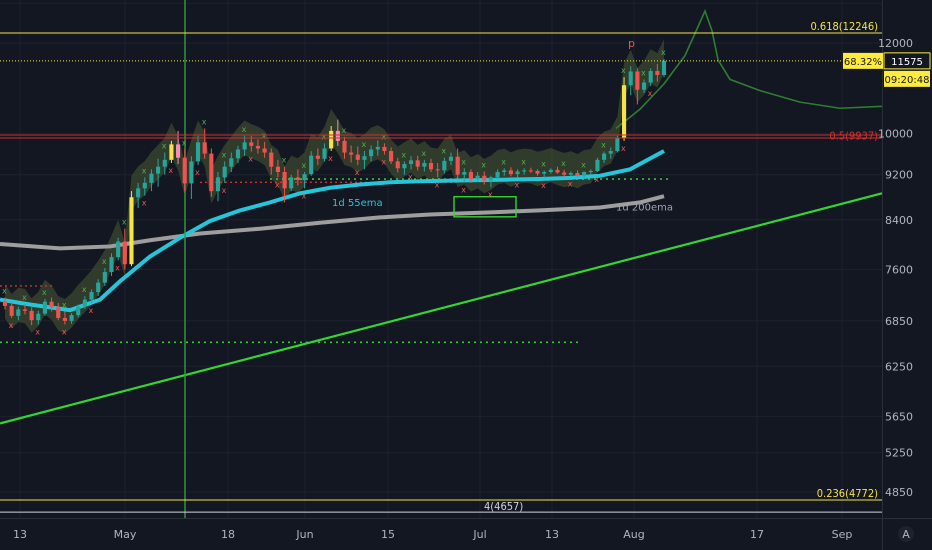  I want to click on ema-55-label: 1d 55ema, so click(357, 203).